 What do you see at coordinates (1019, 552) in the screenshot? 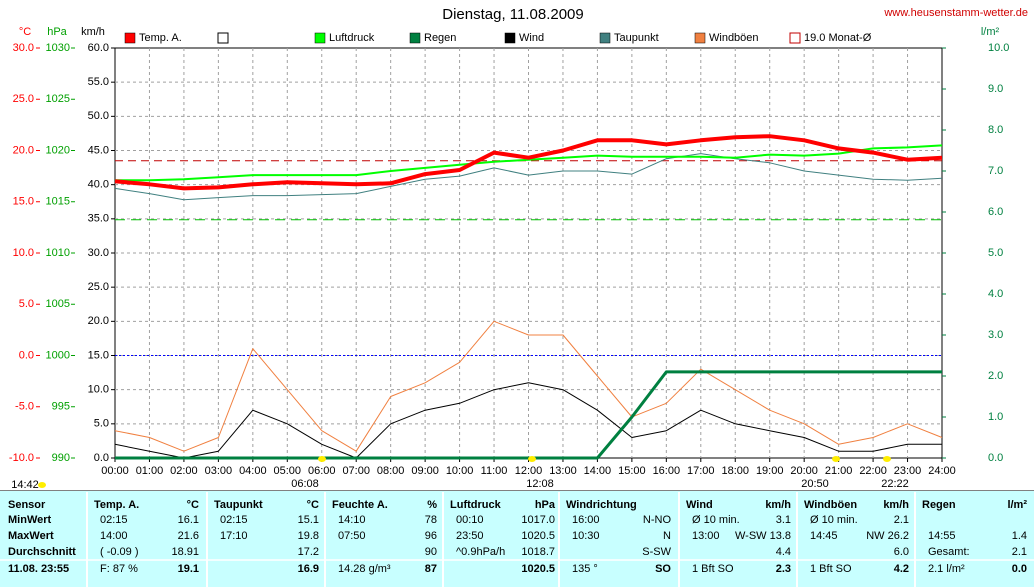
I see `cell-value: 2.1` at bounding box center [1019, 552].